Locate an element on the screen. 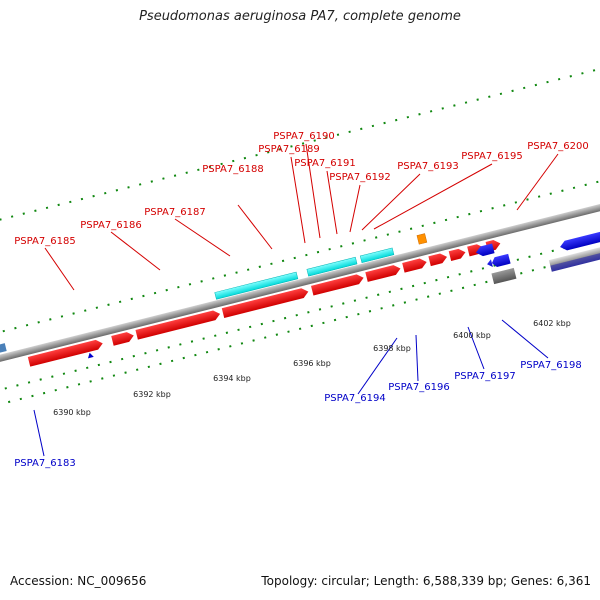 The height and width of the screenshot is (600, 600). reverse-gene-label: PSPA7_6194 is located at coordinates (354, 398).